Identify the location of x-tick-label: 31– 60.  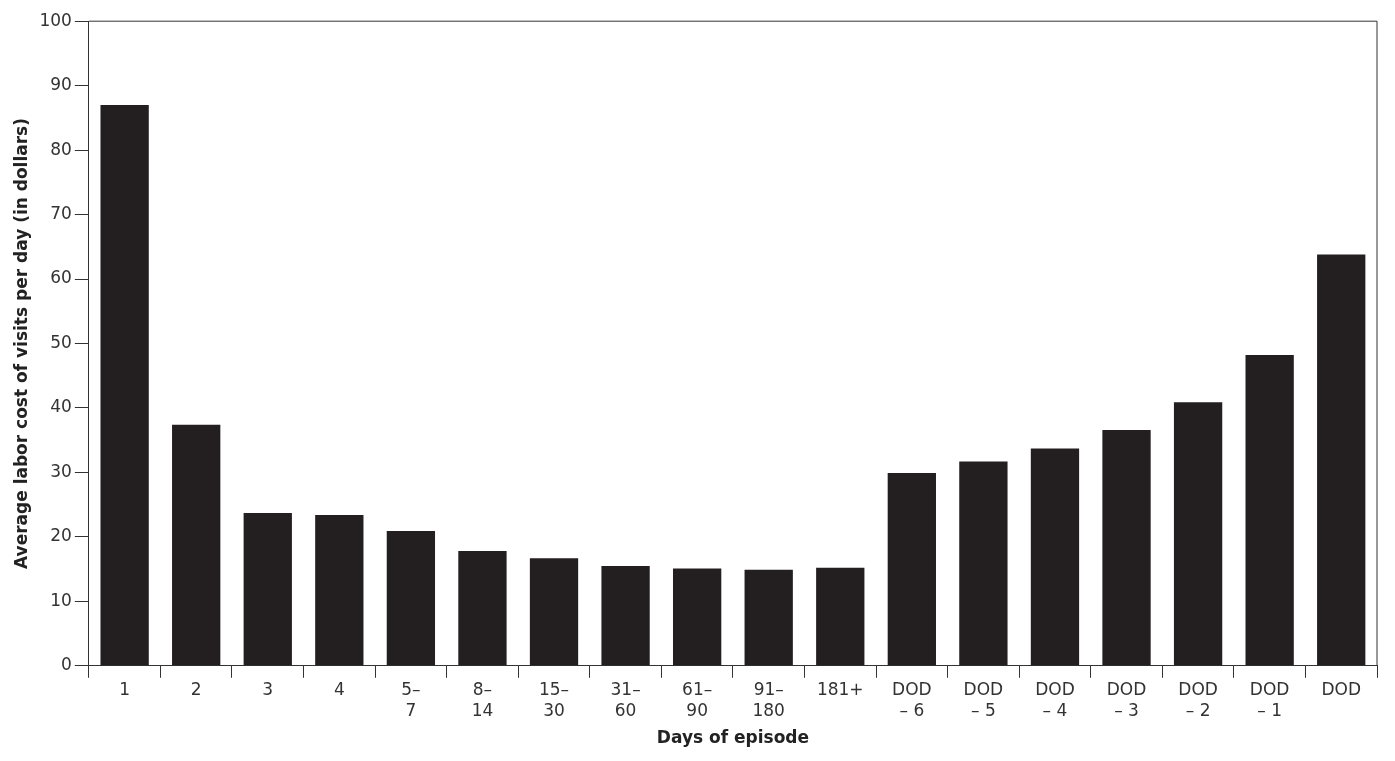
(625, 699).